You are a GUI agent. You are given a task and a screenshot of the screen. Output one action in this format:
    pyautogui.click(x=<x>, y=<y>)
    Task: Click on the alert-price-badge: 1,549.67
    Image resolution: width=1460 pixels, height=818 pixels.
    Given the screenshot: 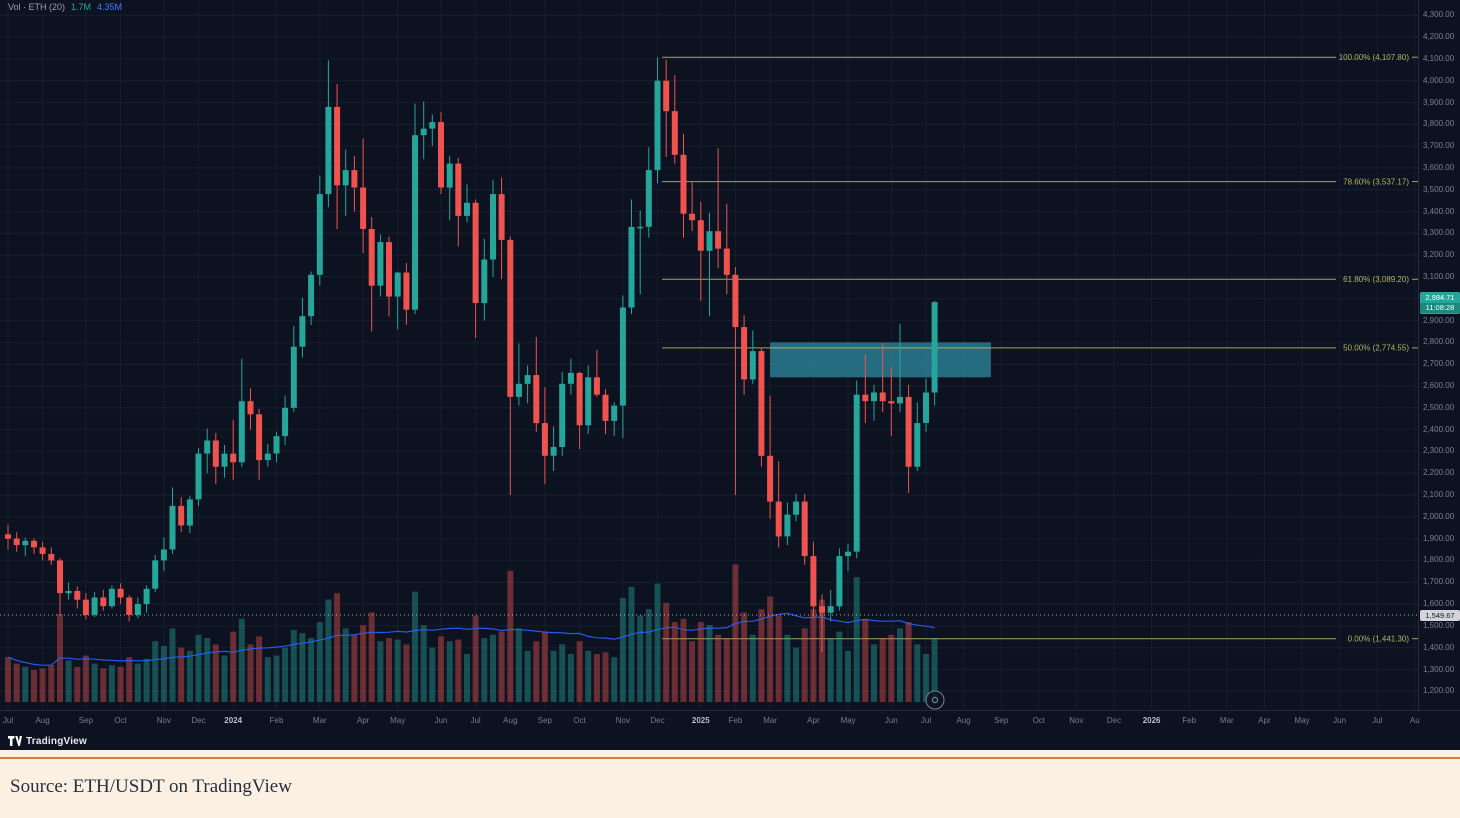 What is the action you would take?
    pyautogui.click(x=1440, y=615)
    